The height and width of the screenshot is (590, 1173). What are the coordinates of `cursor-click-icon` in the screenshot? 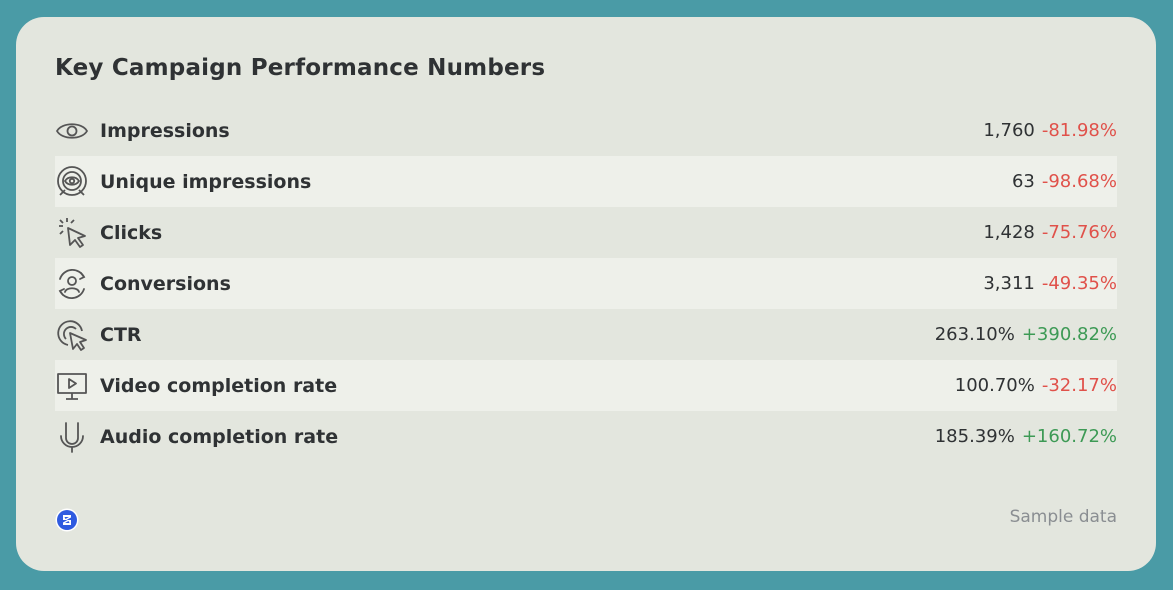 It's located at (72, 233).